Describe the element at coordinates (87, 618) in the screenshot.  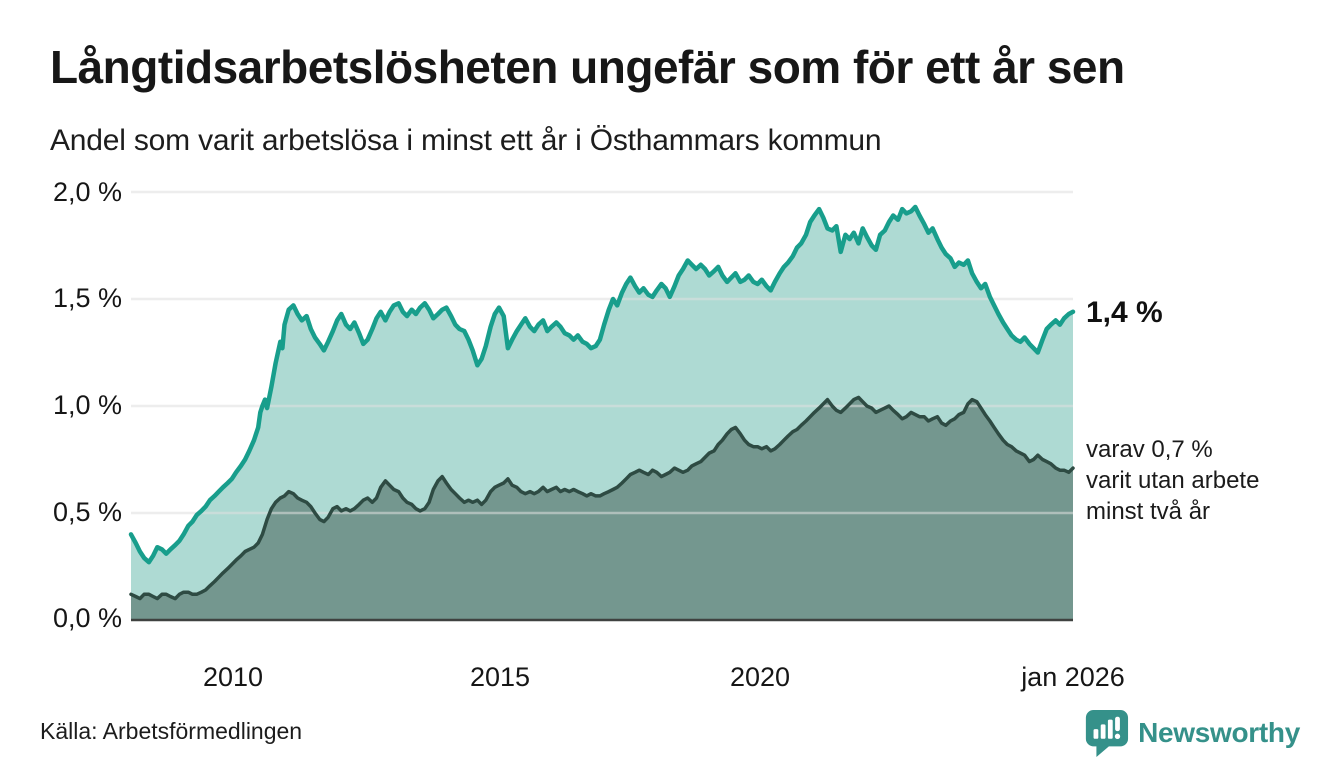
I see `y-axis-tick-label: 0,0 %` at that location.